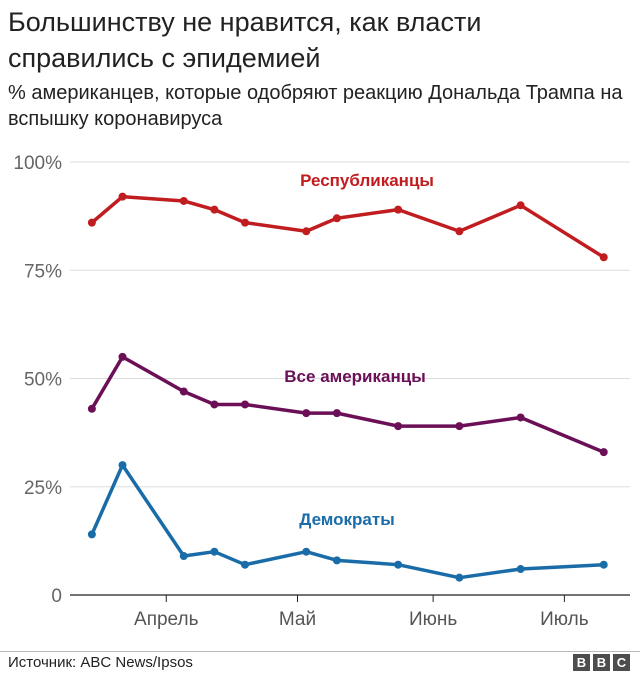 Image resolution: width=640 pixels, height=673 pixels. I want to click on series-label: Демократы, so click(346, 519).